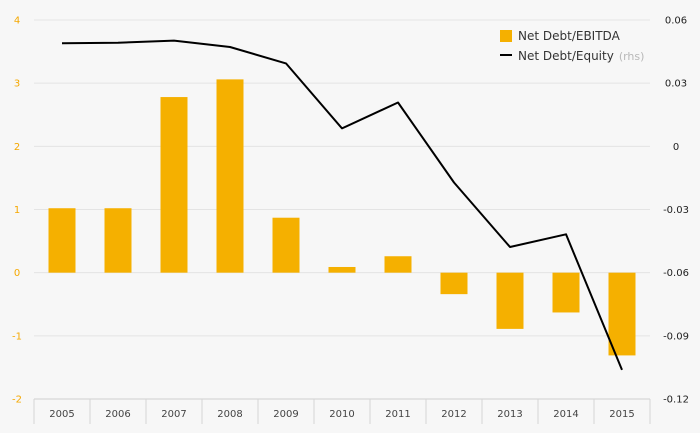  What do you see at coordinates (173, 414) in the screenshot?
I see `x-tick-label: 2007` at bounding box center [173, 414].